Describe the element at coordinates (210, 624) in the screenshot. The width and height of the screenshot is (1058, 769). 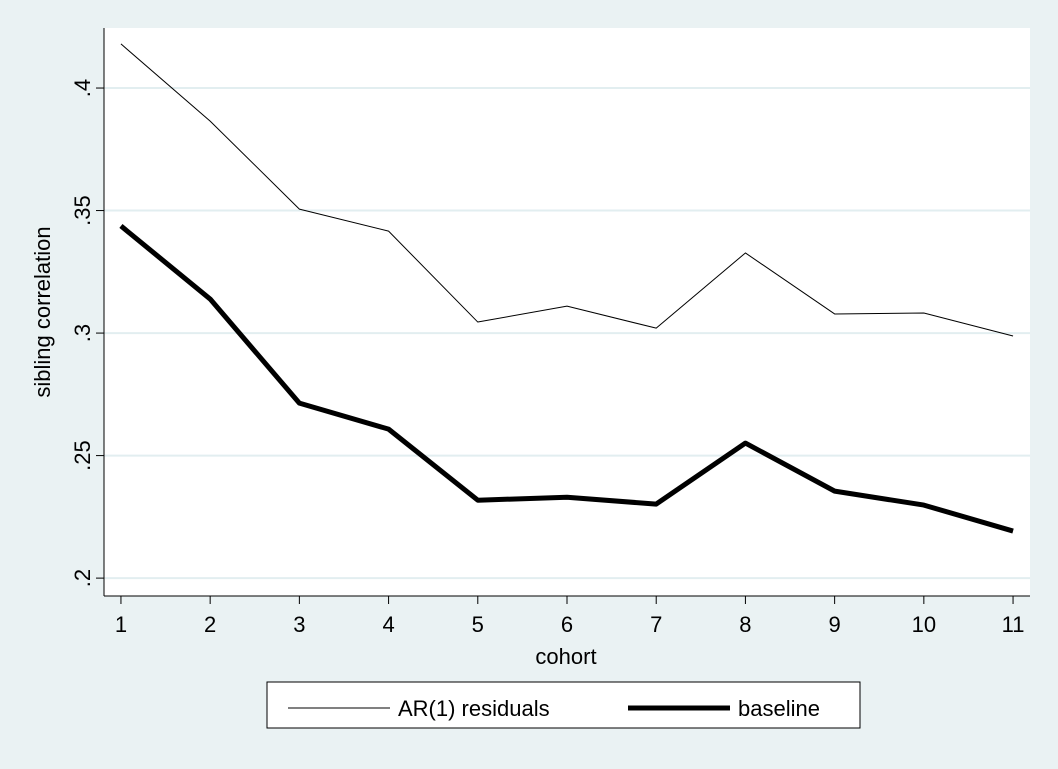
I see `x-tick-label: 2` at that location.